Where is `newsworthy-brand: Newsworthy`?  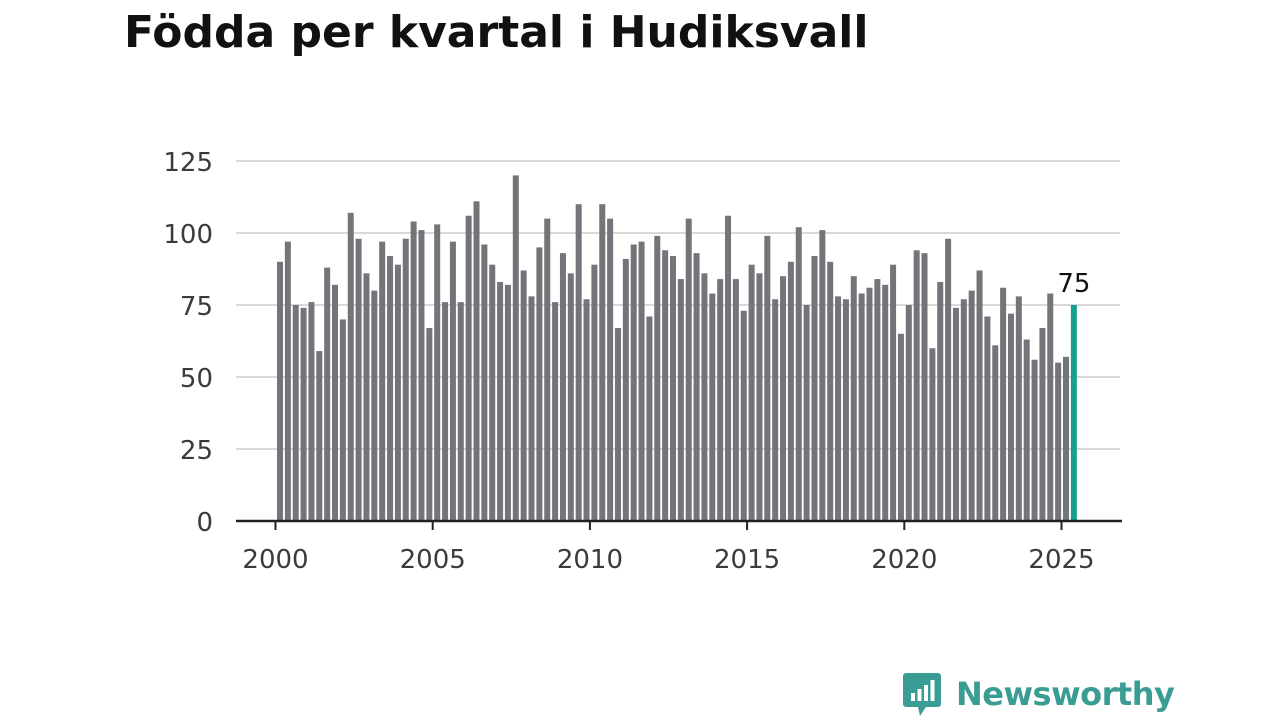
newsworthy-brand: Newsworthy is located at coordinates (1038, 694).